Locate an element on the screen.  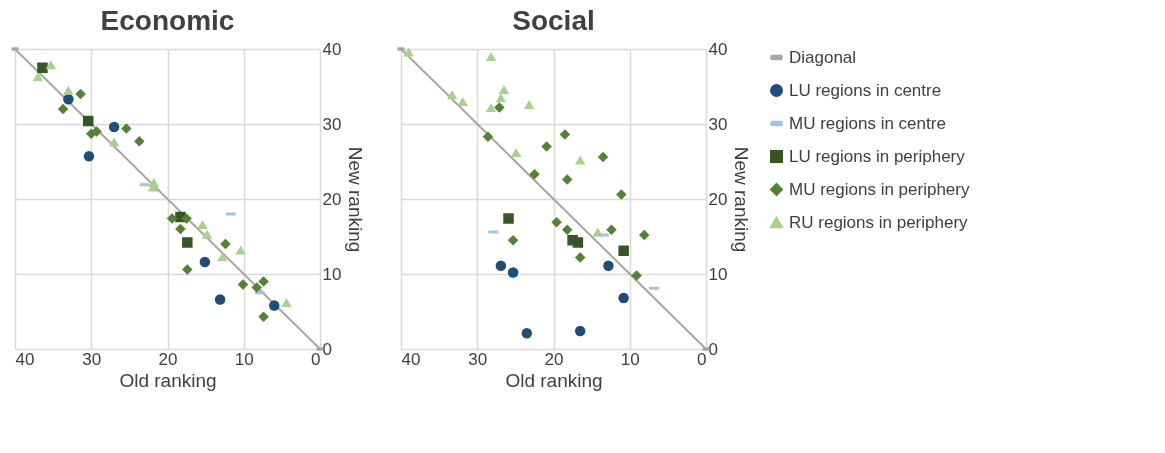
chart-title: Economic is located at coordinates (167, 20).